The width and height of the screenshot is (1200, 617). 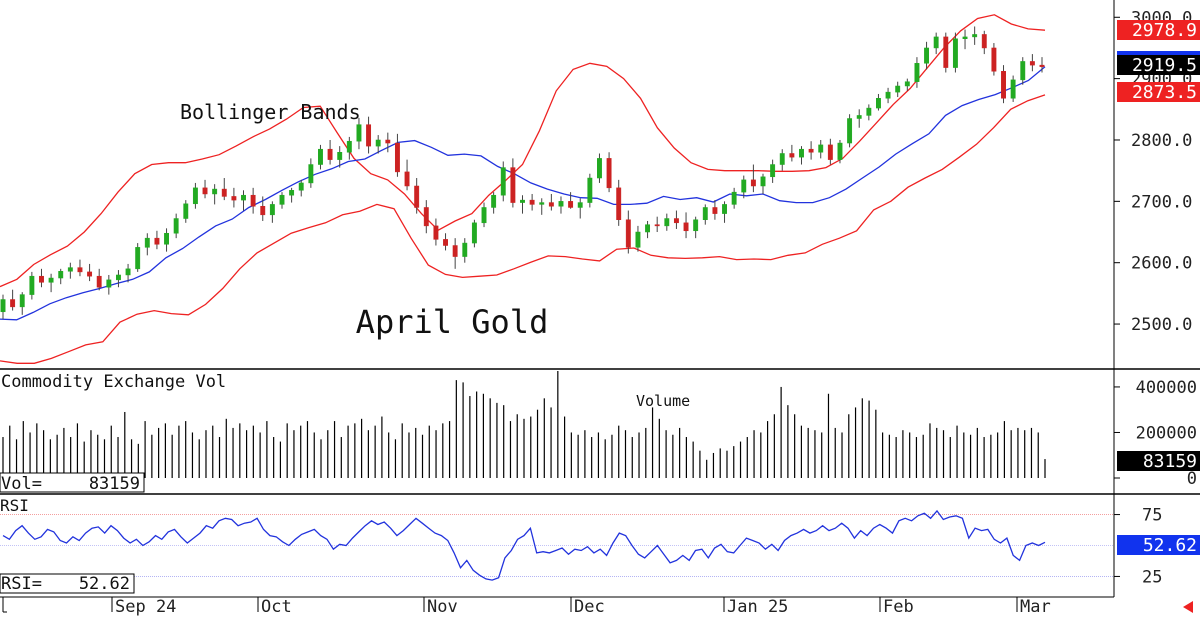 I want to click on x-tick-label: Feb, so click(x=898, y=607).